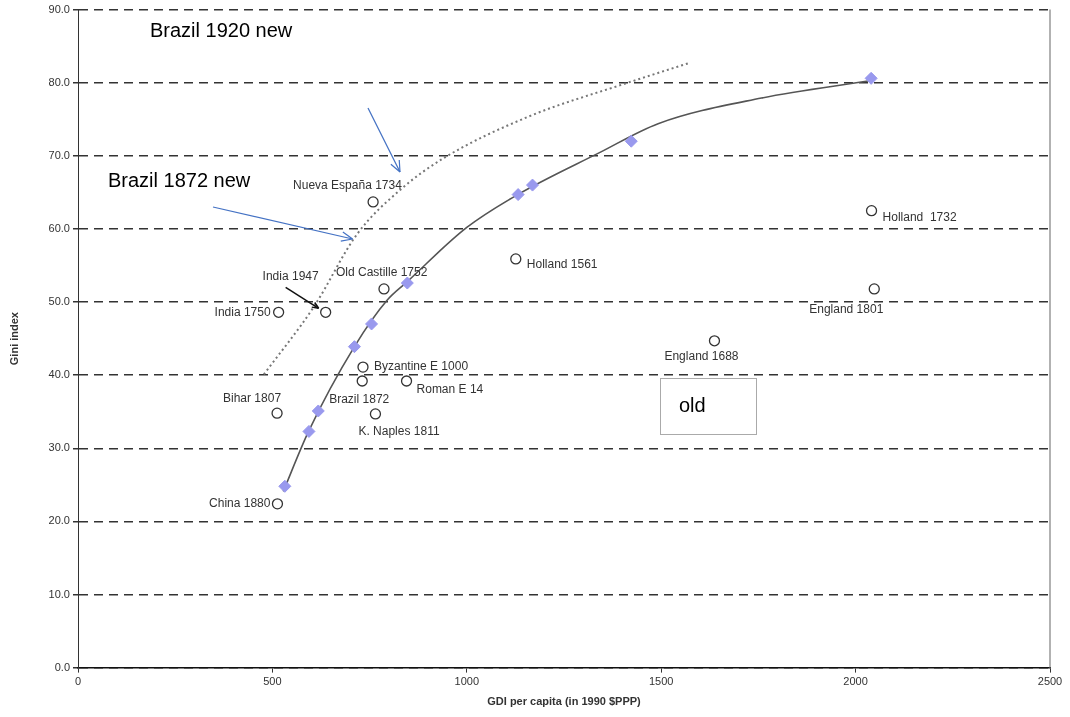 This screenshot has width=1070, height=717. Describe the element at coordinates (290, 275) in the screenshot. I see `data-label: India 1947` at that location.